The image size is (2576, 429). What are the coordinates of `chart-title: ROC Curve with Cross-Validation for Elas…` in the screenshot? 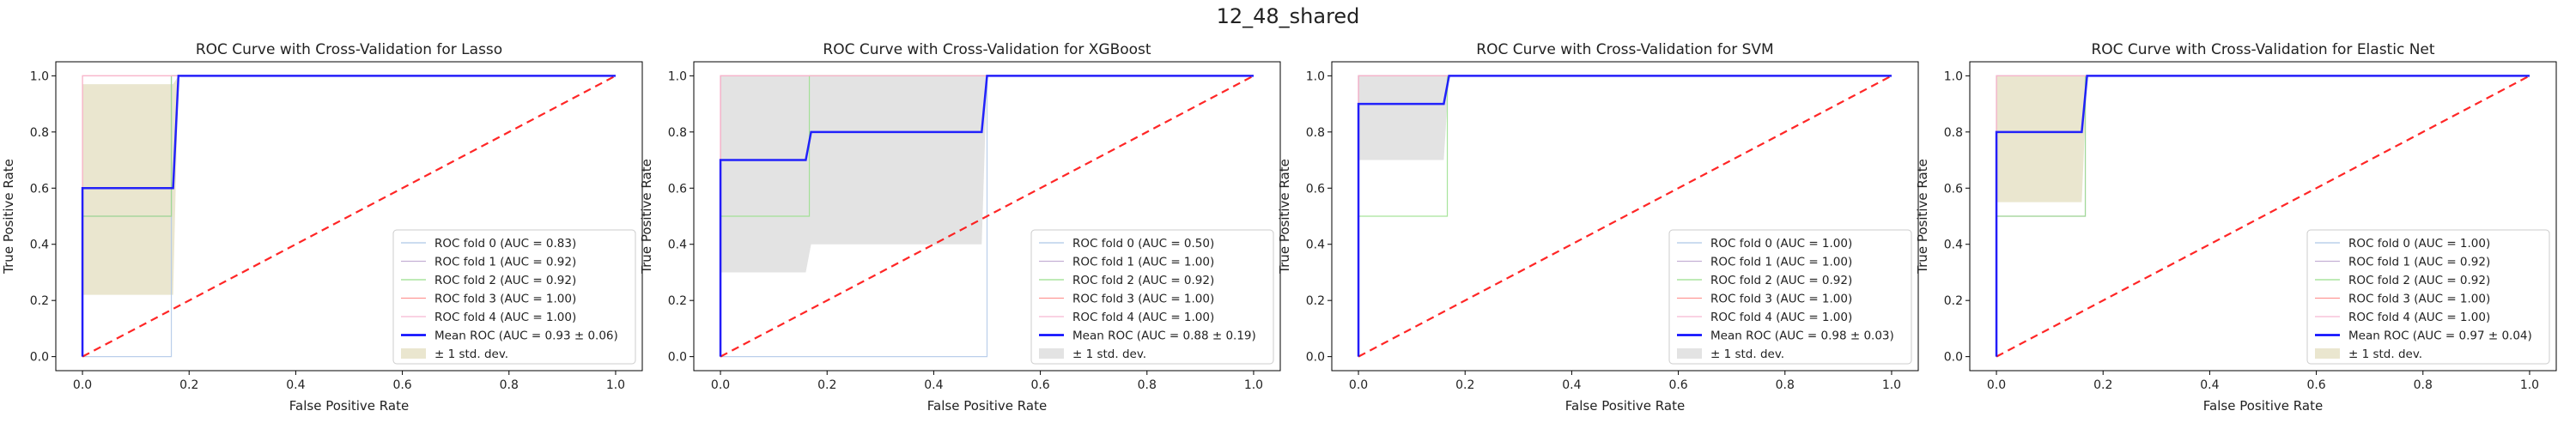 It's located at (2262, 49).